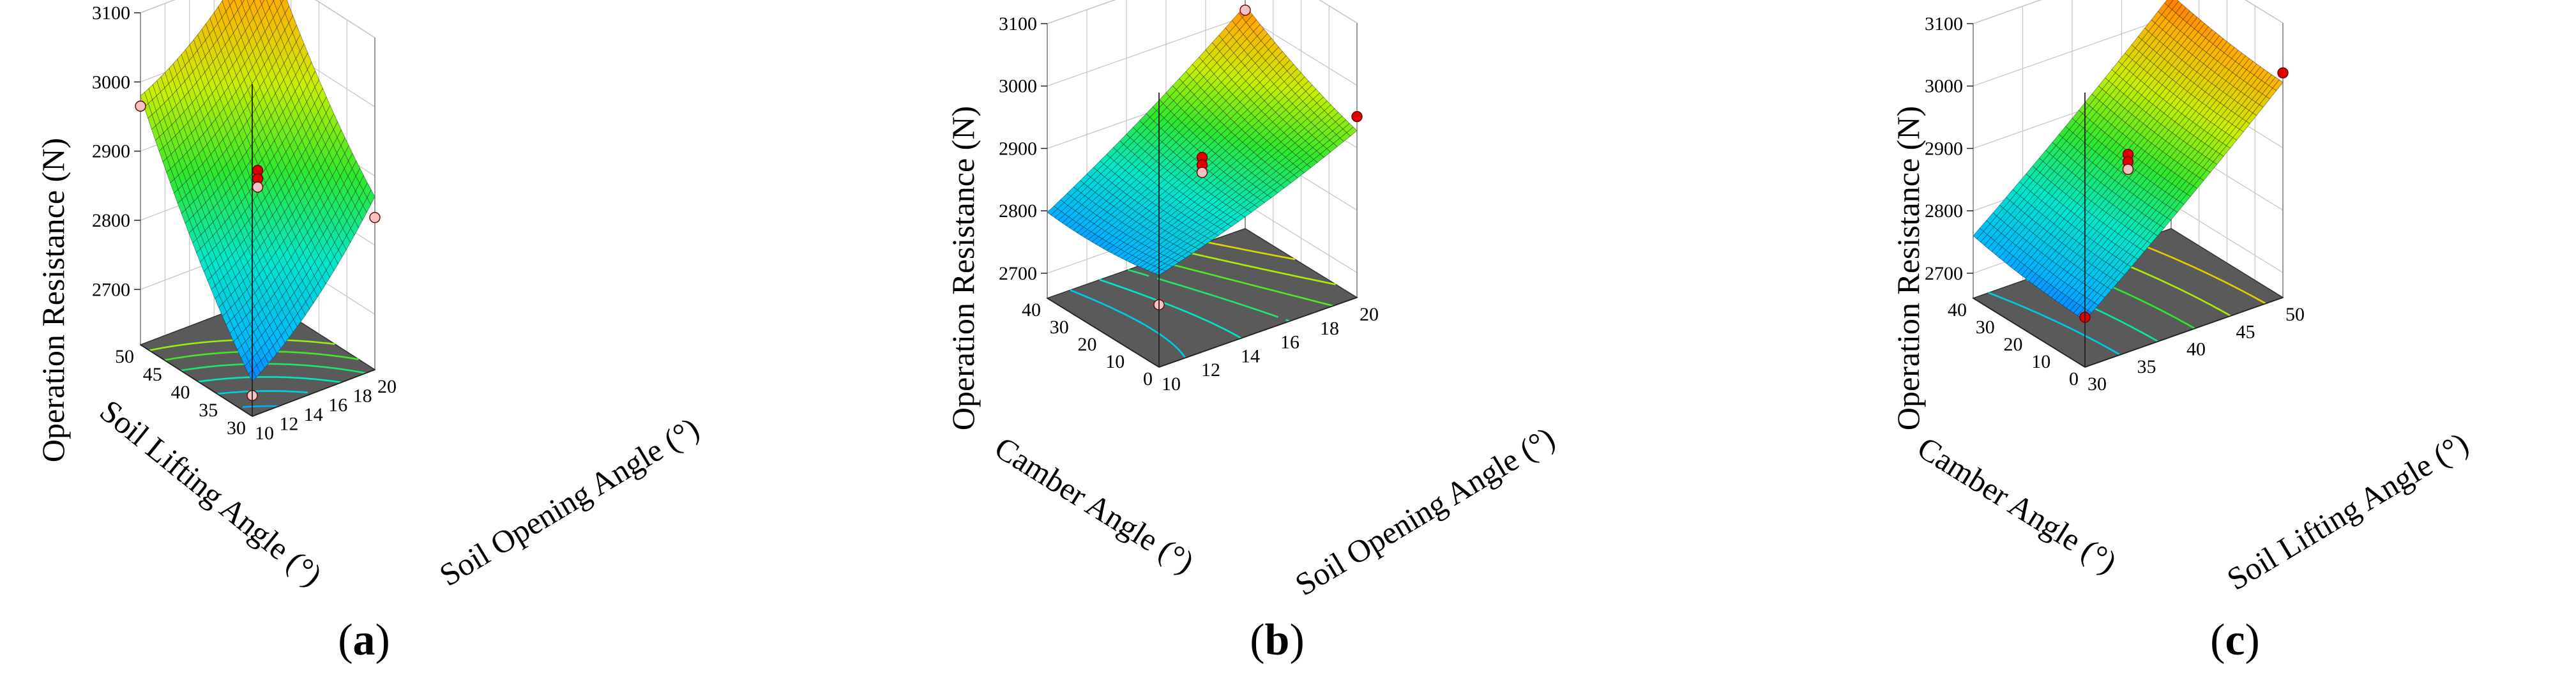  Describe the element at coordinates (125, 356) in the screenshot. I see `x-tick-label: 50` at that location.